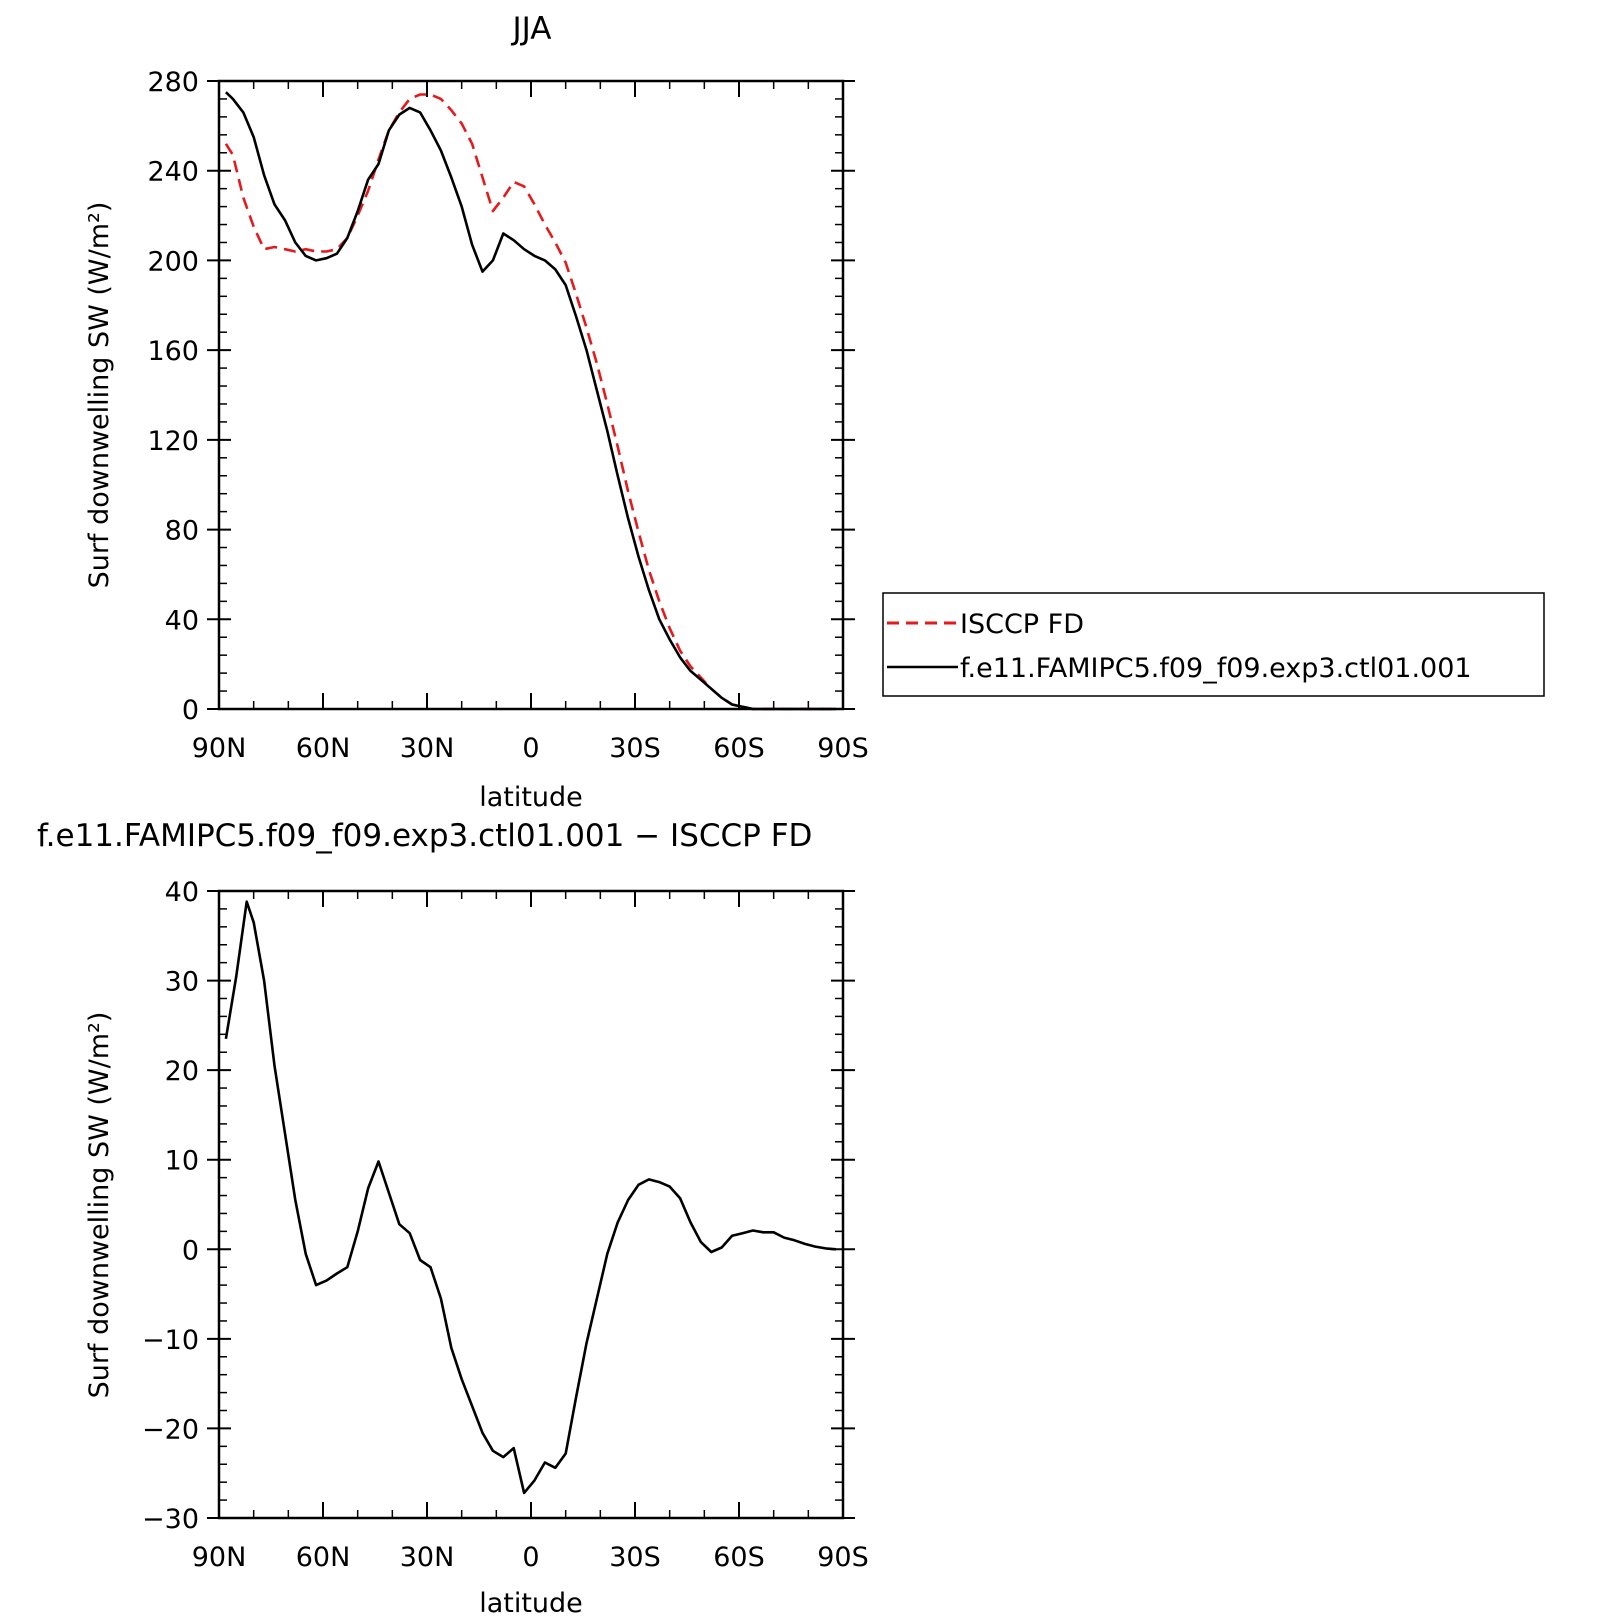  I want to click on bottom-xtick-label: 30S, so click(635, 1557).